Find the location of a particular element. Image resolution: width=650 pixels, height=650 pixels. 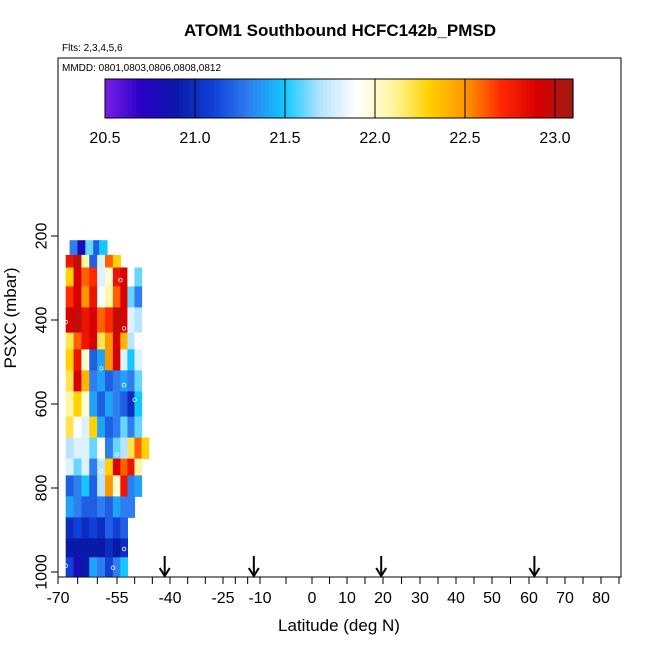

x-tick-label: 40 is located at coordinates (456, 598).